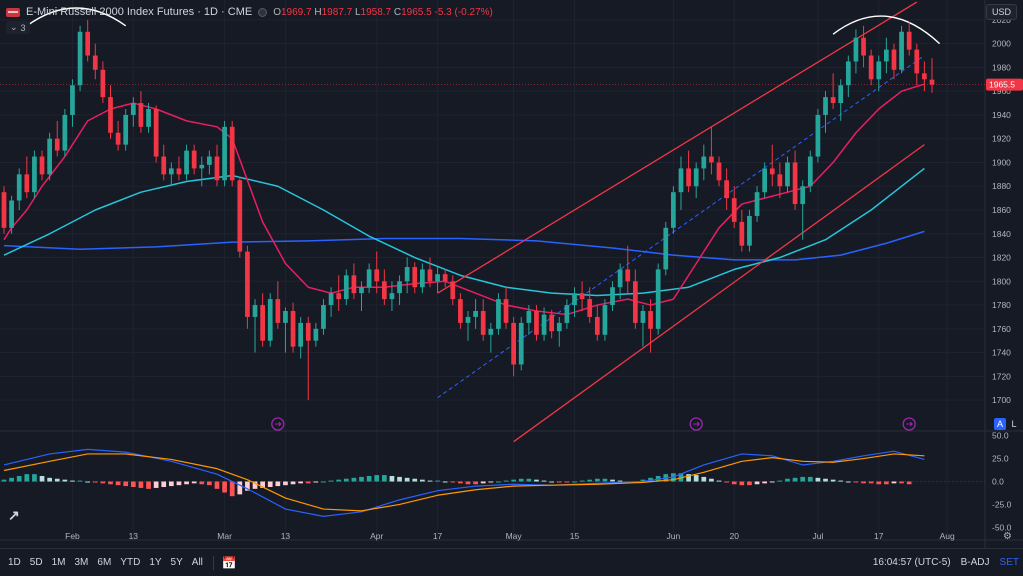 The image size is (1023, 576). Describe the element at coordinates (229, 562) in the screenshot. I see `calendar-icon: 📅` at that location.